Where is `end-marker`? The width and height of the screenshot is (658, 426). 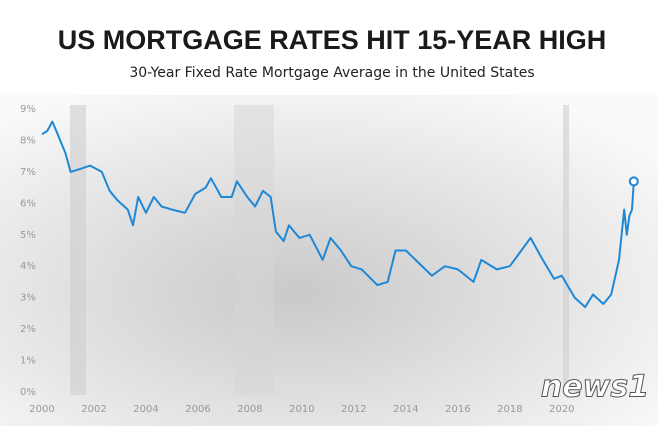 end-marker is located at coordinates (633, 181).